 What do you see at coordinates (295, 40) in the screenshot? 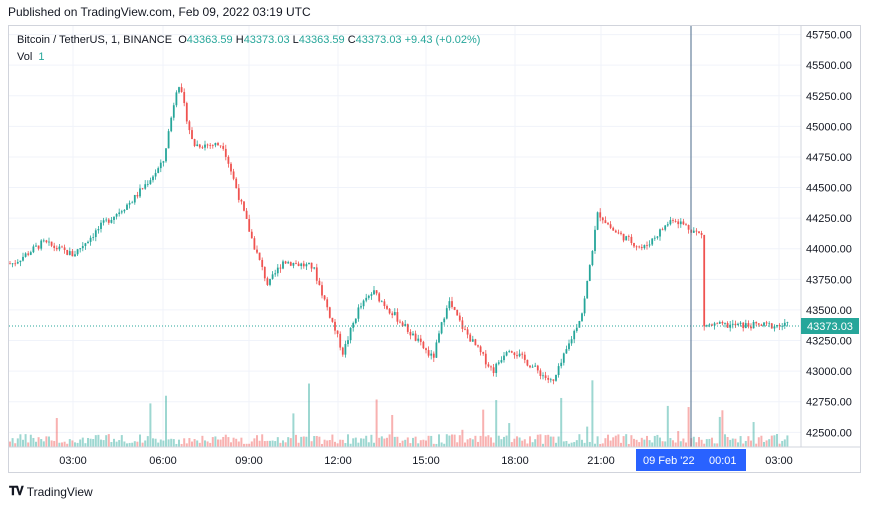
I see `low-label: L` at bounding box center [295, 40].